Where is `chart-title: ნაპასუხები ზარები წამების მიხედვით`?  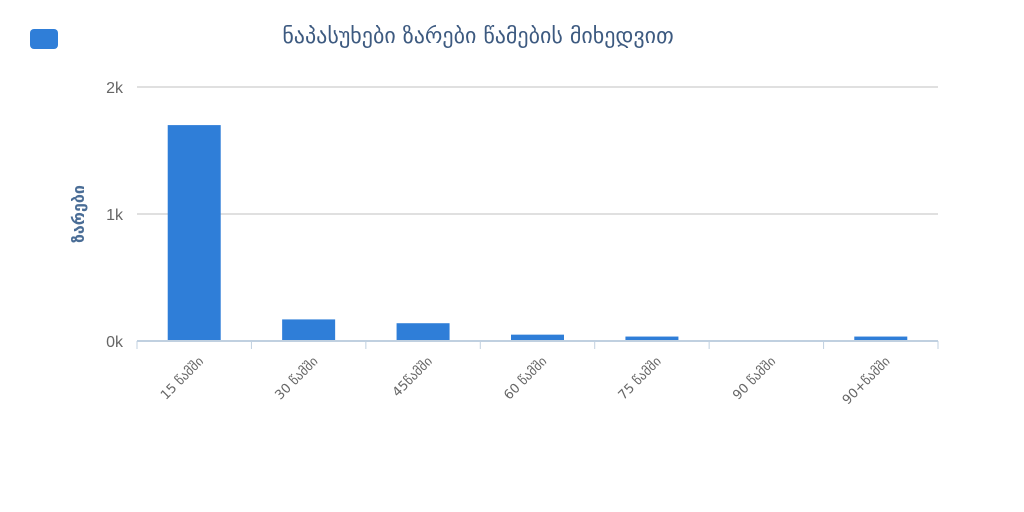 chart-title: ნაპასუხები ზარები წამების მიხედვით is located at coordinates (477, 36).